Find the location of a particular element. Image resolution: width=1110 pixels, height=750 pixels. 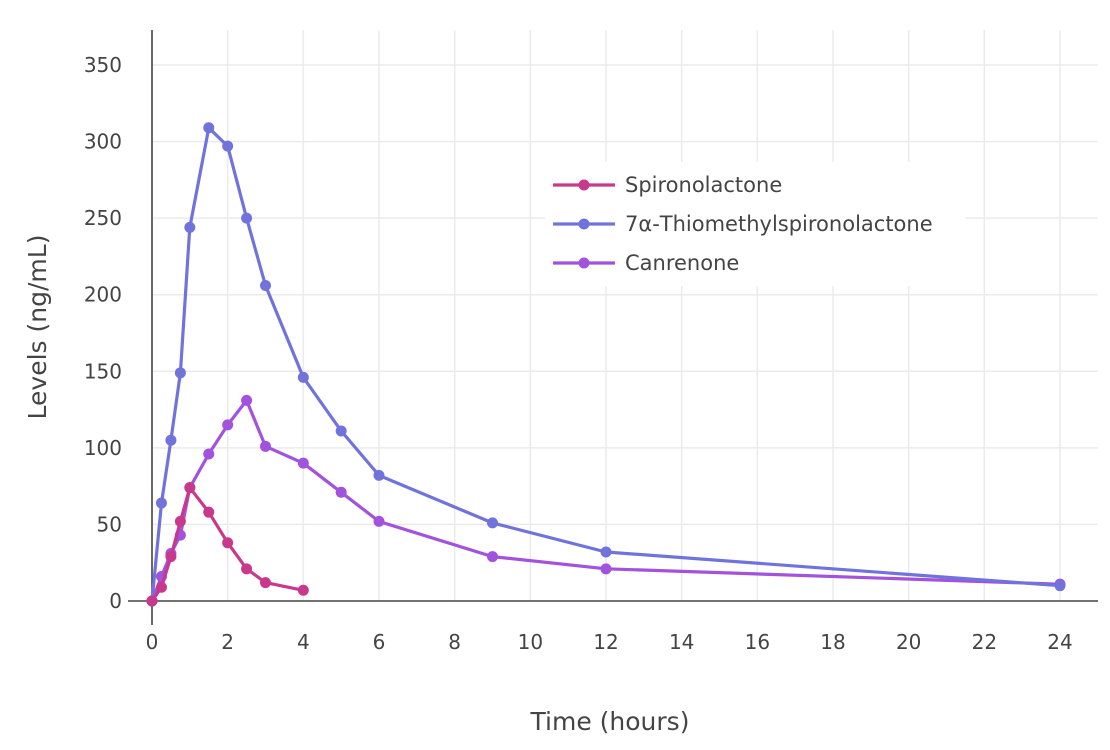

x-tick-label: 22 is located at coordinates (984, 642).